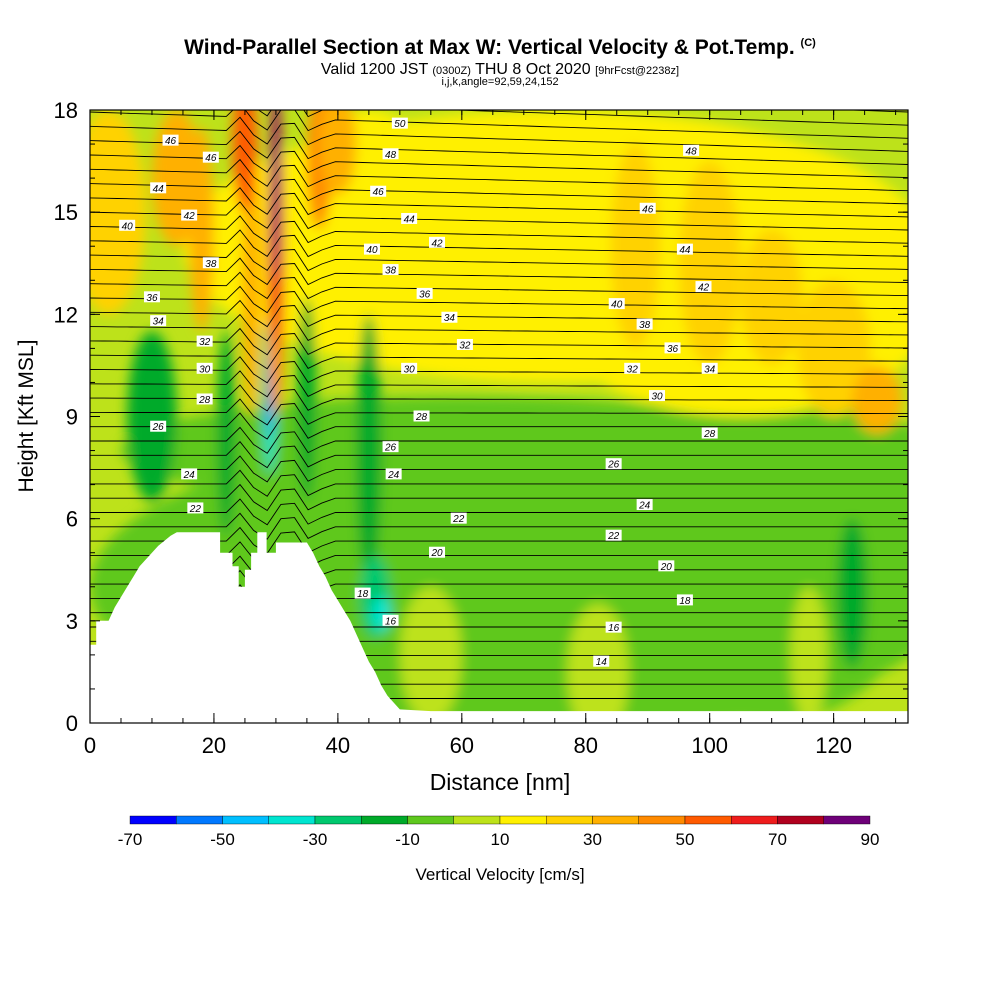 This screenshot has height=1000, width=1000. What do you see at coordinates (870, 839) in the screenshot?
I see `colorbar-tick-label: 90` at bounding box center [870, 839].